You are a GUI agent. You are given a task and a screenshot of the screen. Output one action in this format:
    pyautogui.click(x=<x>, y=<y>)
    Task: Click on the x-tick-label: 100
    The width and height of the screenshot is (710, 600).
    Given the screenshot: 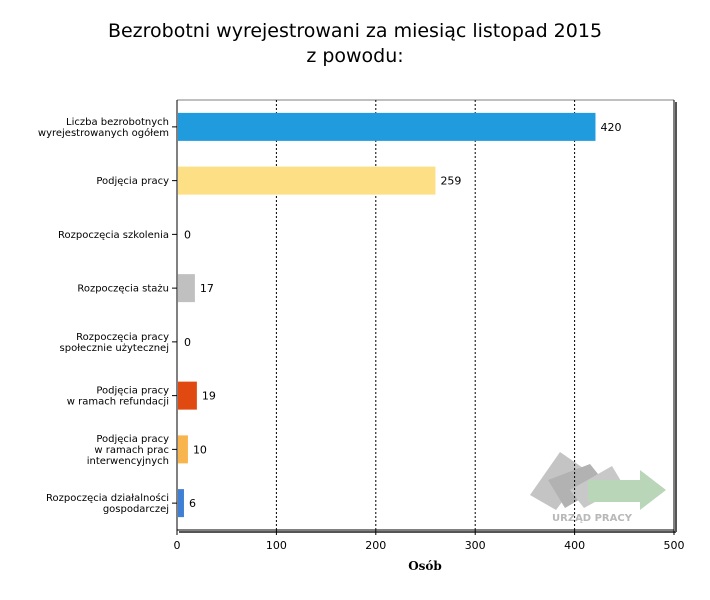 What is the action you would take?
    pyautogui.click(x=276, y=545)
    